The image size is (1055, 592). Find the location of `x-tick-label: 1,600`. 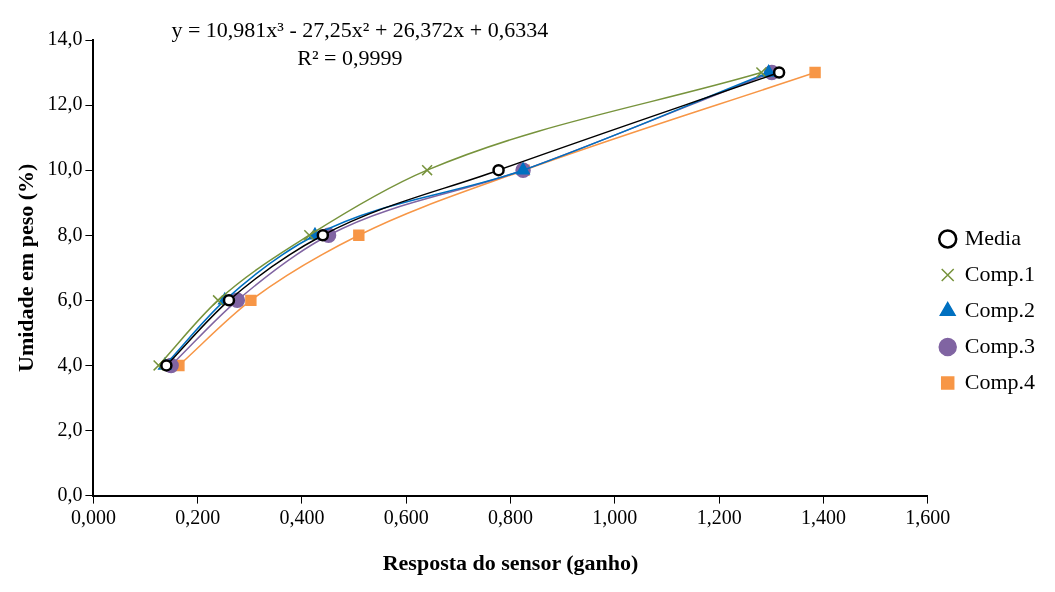

x-tick-label: 1,600 is located at coordinates (928, 516).